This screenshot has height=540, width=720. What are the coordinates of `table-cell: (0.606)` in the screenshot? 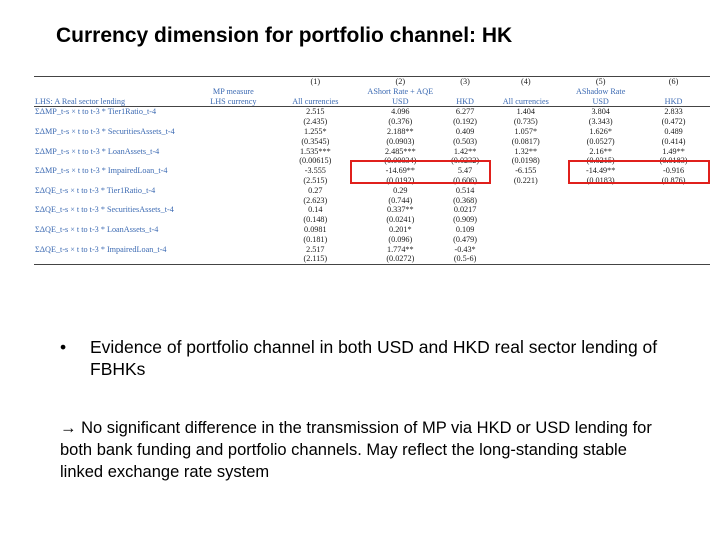 It's located at (465, 180).